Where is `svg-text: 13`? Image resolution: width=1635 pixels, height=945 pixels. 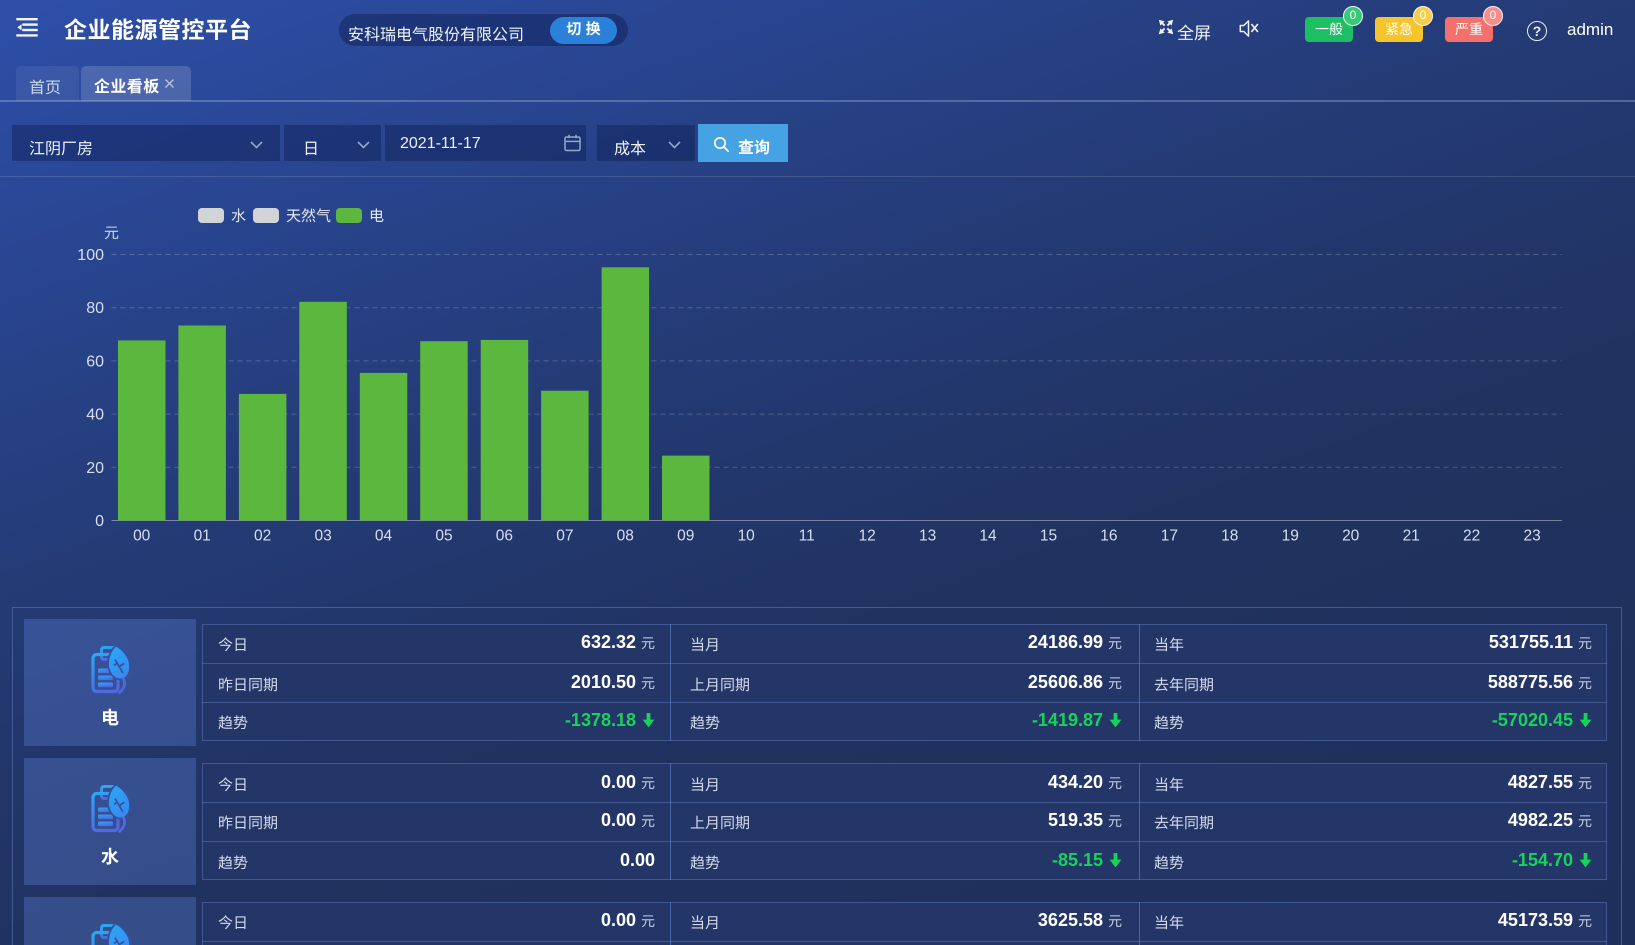
svg-text: 13 is located at coordinates (927, 536).